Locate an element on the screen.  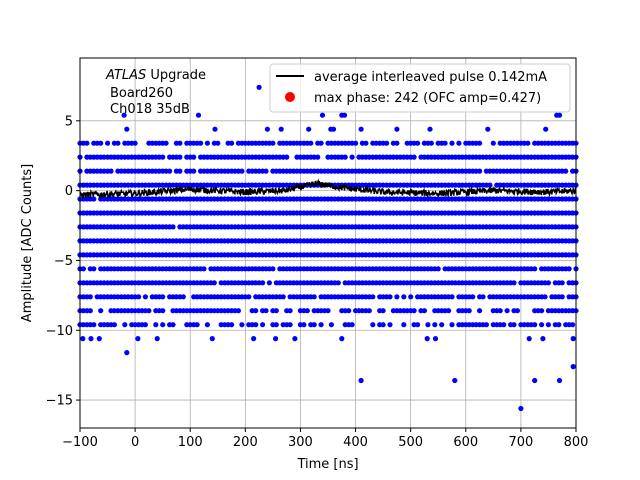
x-axis-label: Time [ns] is located at coordinates (327, 464).